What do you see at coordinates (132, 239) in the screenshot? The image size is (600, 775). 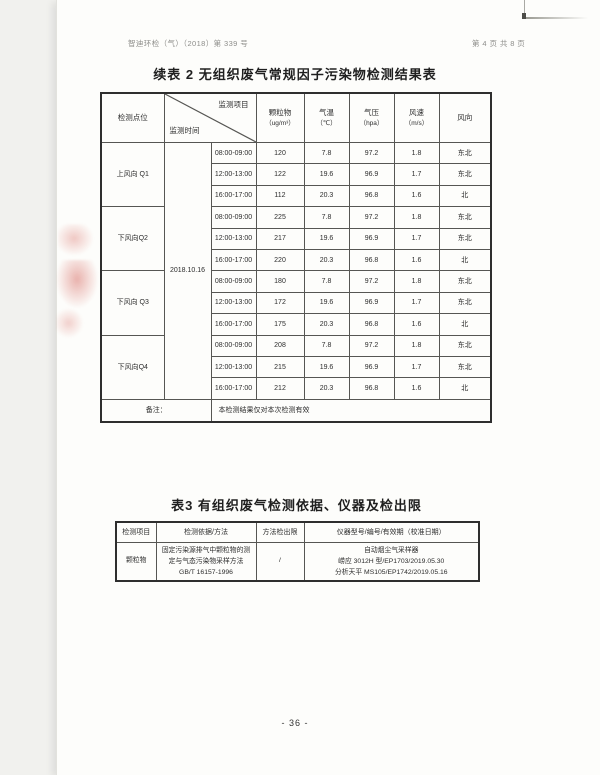 I see `point-cell: 下风向Q2` at bounding box center [132, 239].